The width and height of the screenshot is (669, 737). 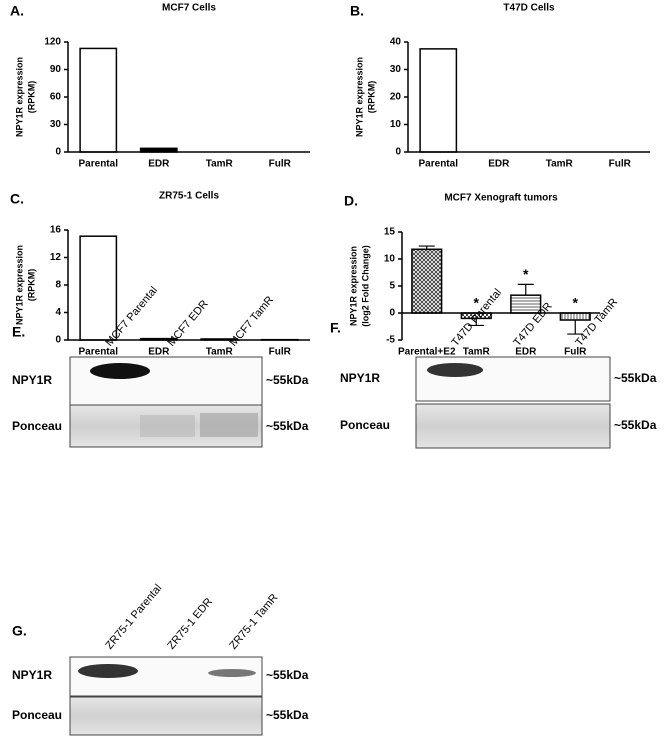 What do you see at coordinates (357, 11) in the screenshot?
I see `panel-label: B.` at bounding box center [357, 11].